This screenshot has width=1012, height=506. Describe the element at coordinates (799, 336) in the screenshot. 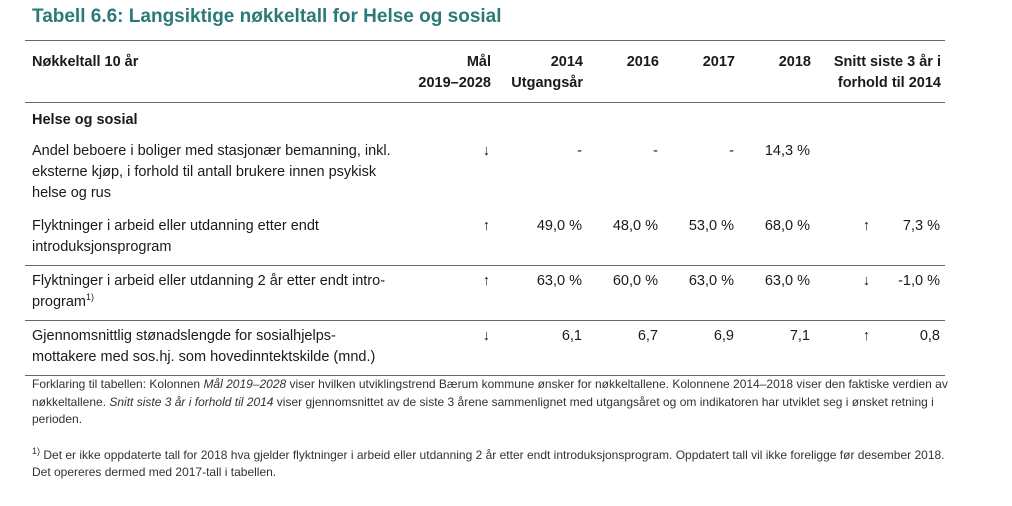

I see `value-2018: 7,1` at that location.